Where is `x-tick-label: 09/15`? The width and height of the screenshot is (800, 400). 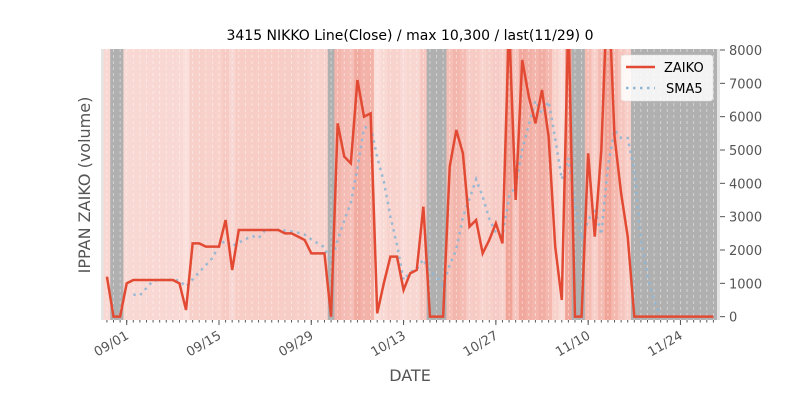
x-tick-label: 09/15 is located at coordinates (204, 344).